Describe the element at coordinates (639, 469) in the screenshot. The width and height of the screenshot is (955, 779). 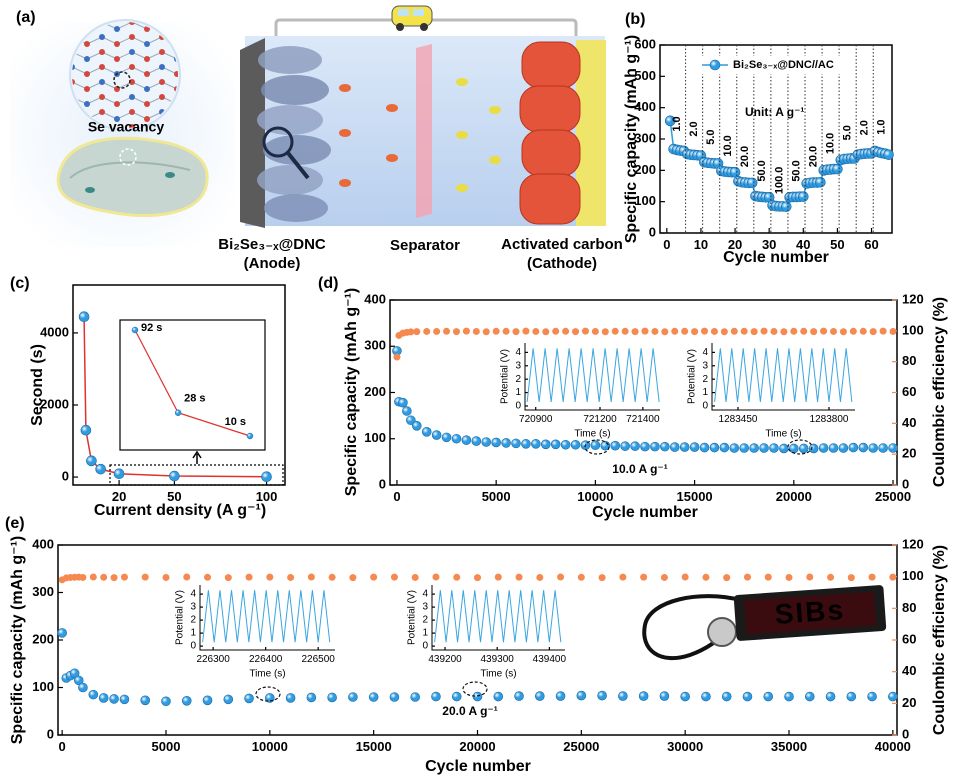
I see `annotation: 10.0 A g⁻¹` at that location.